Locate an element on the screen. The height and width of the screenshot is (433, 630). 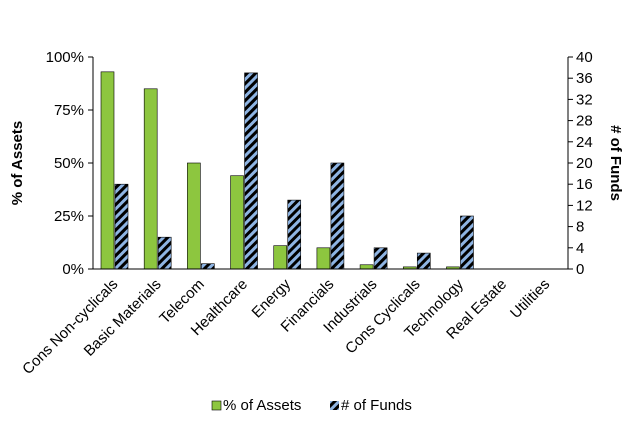
y-axis-right-title: # of Funds is located at coordinates (615, 163).